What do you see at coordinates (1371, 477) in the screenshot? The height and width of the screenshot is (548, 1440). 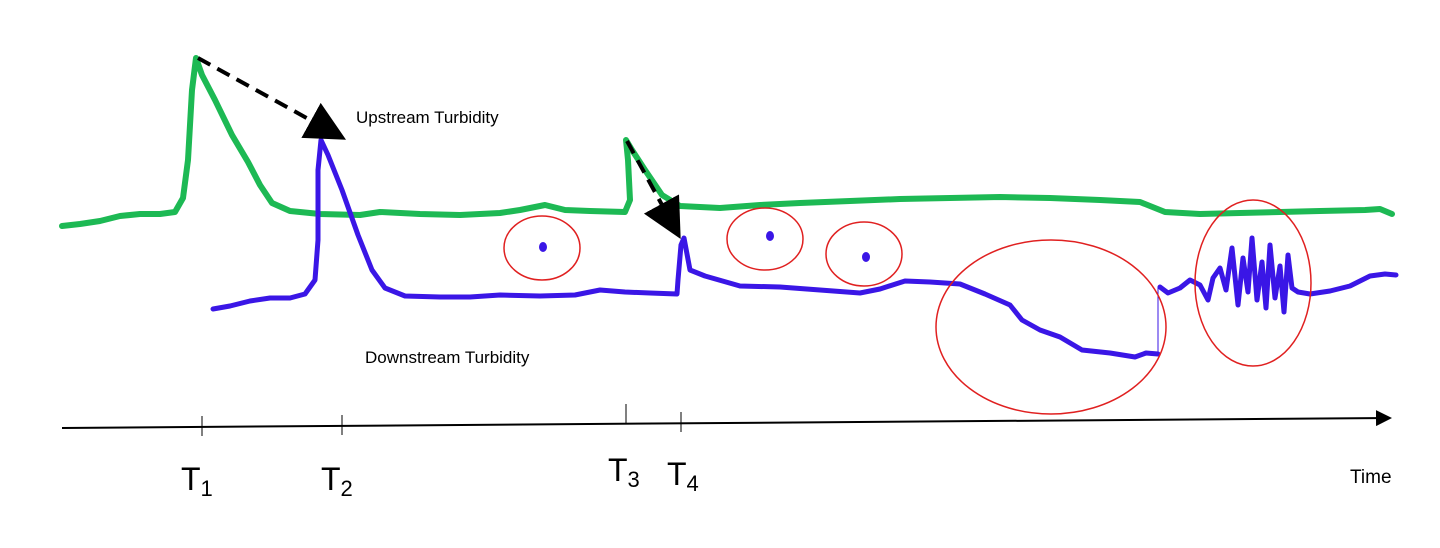 I see `axis-label-time: Time` at bounding box center [1371, 477].